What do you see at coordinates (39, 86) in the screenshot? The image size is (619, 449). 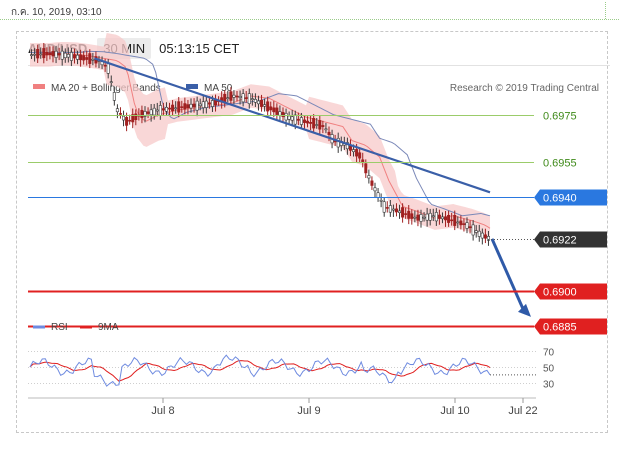 I see `ma20-legend-swatch` at bounding box center [39, 86].